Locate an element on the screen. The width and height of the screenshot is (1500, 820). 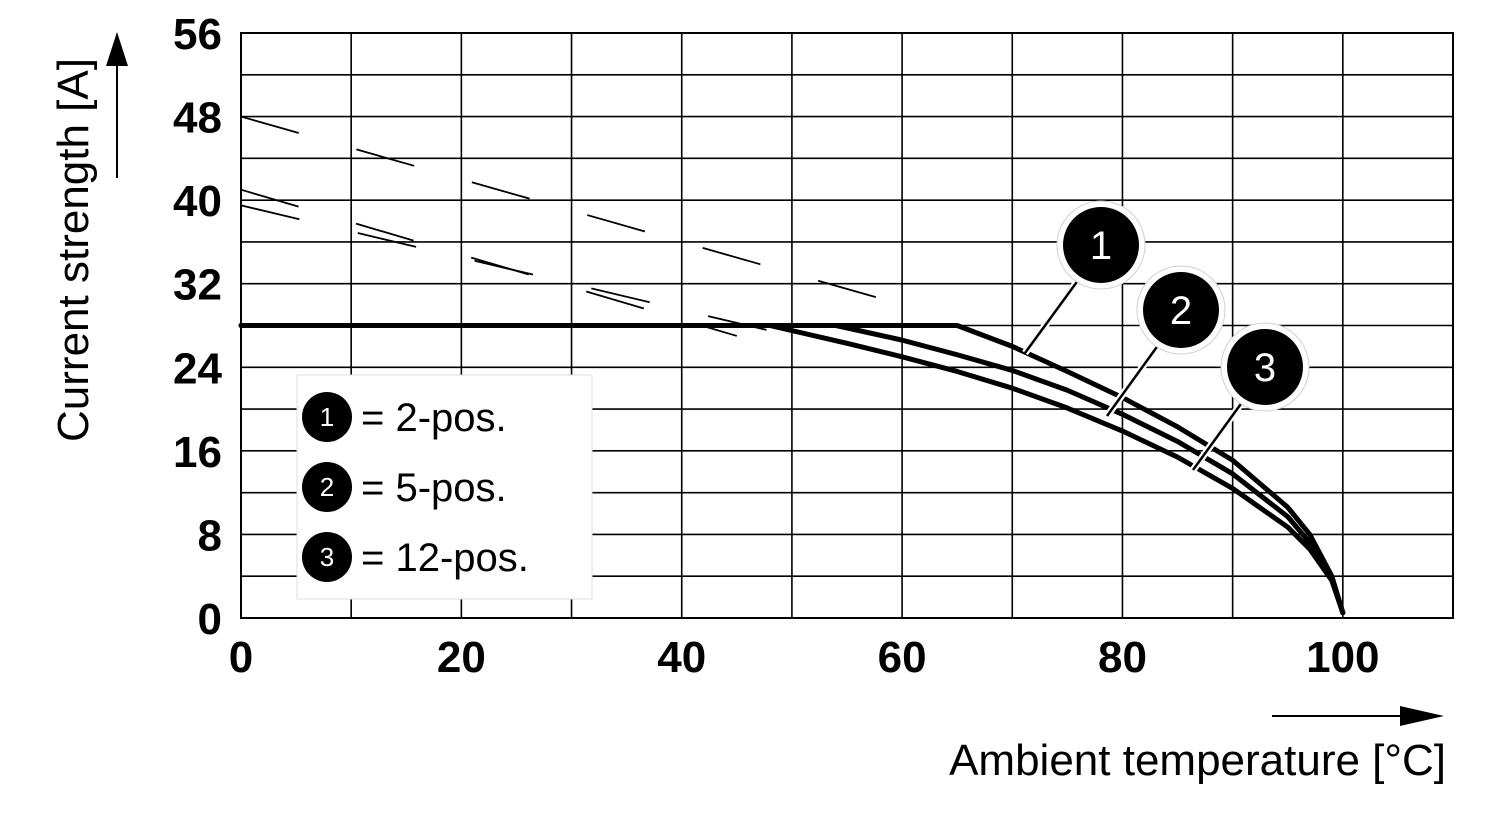
y-axis-arrow-icon is located at coordinates (117, 49).